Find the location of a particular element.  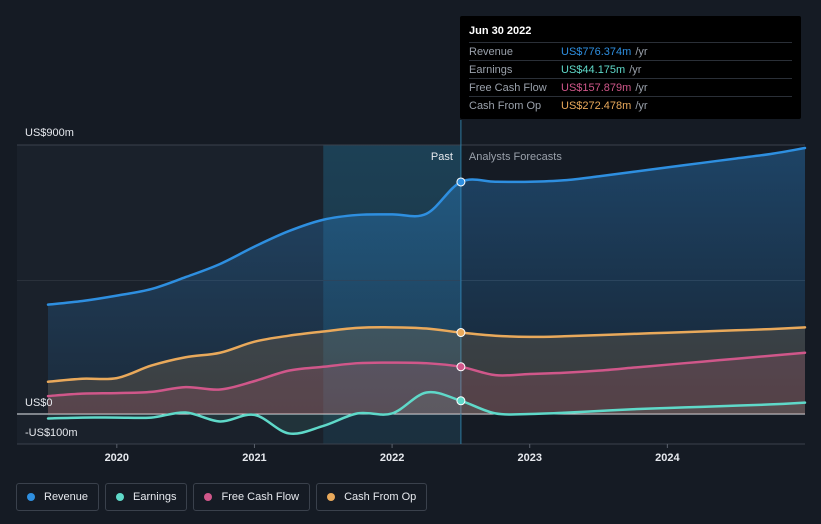

series-line-earnings is located at coordinates (426, 413).